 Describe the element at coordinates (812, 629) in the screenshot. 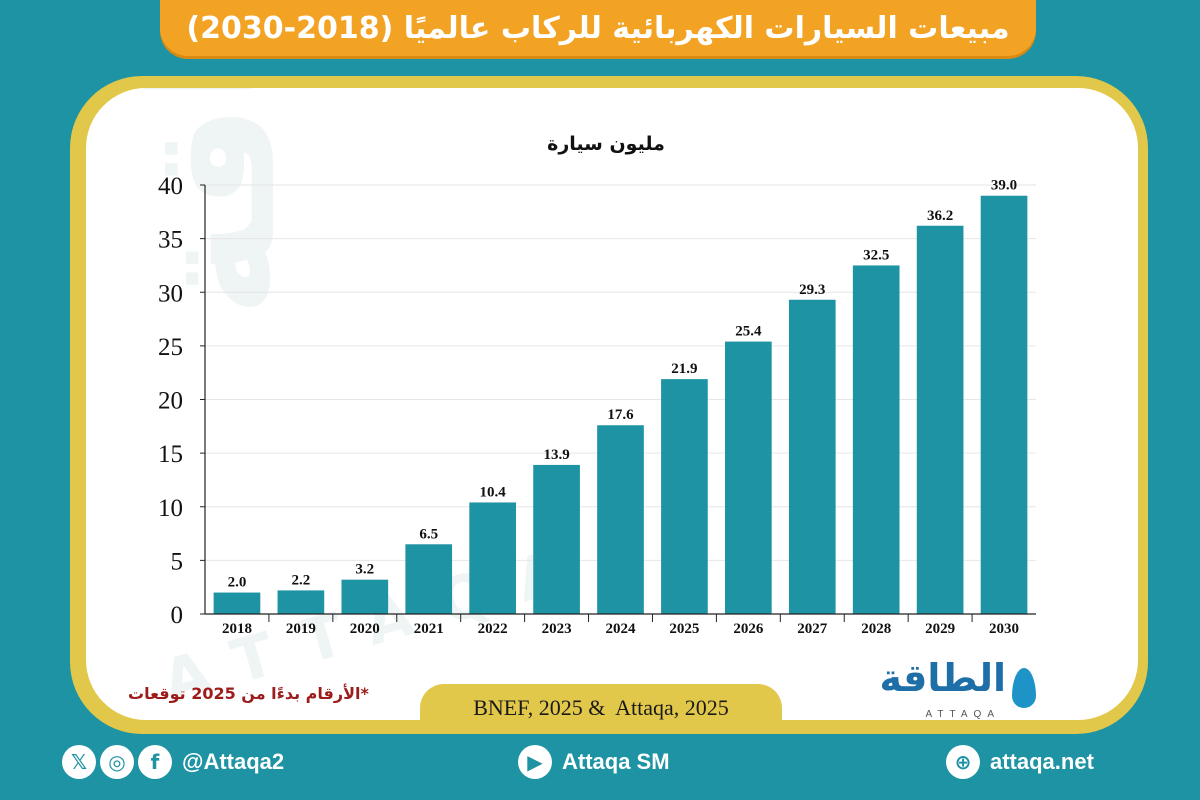

I see `x-tick-label: 2027` at that location.